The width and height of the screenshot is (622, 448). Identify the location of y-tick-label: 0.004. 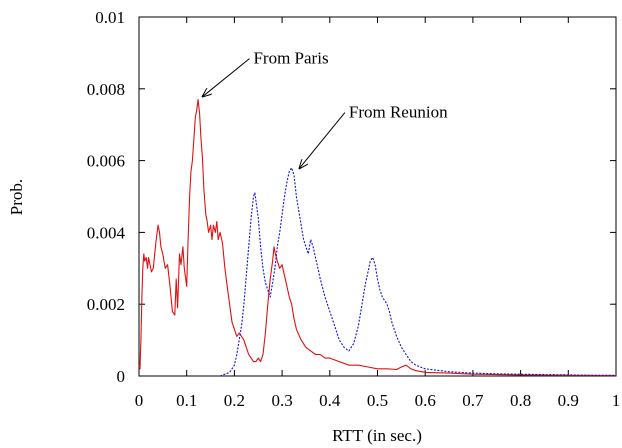
(106, 232).